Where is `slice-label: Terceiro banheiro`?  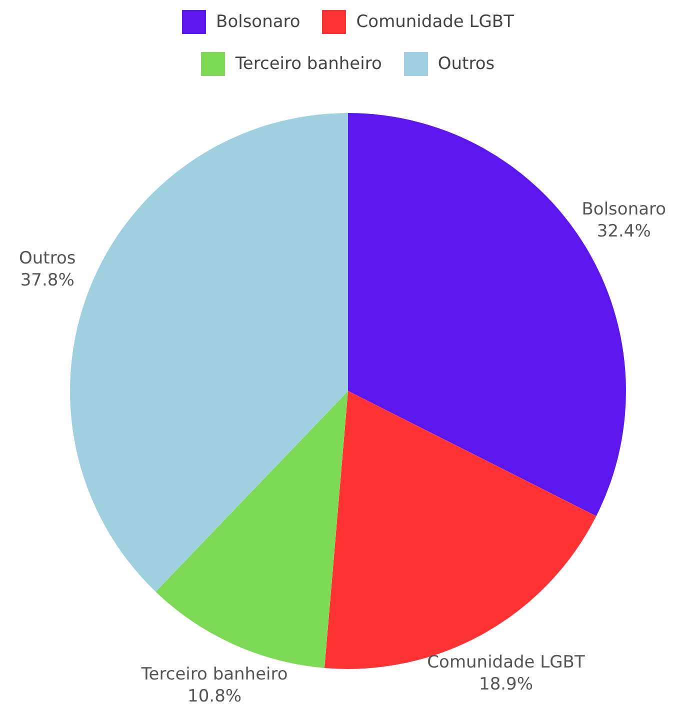
slice-label: Terceiro banheiro is located at coordinates (214, 674).